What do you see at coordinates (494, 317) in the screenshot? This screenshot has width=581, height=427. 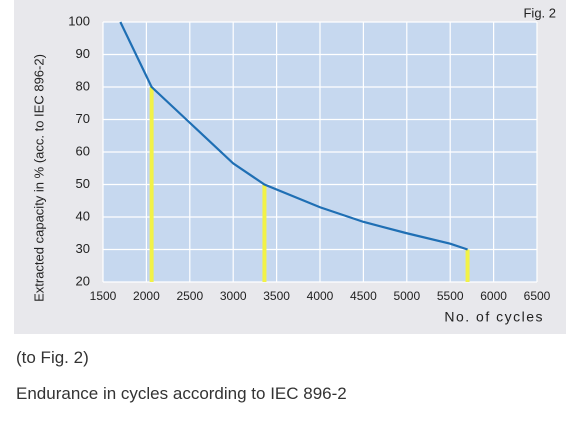 I see `x-axis-label: No. of cycles` at bounding box center [494, 317].